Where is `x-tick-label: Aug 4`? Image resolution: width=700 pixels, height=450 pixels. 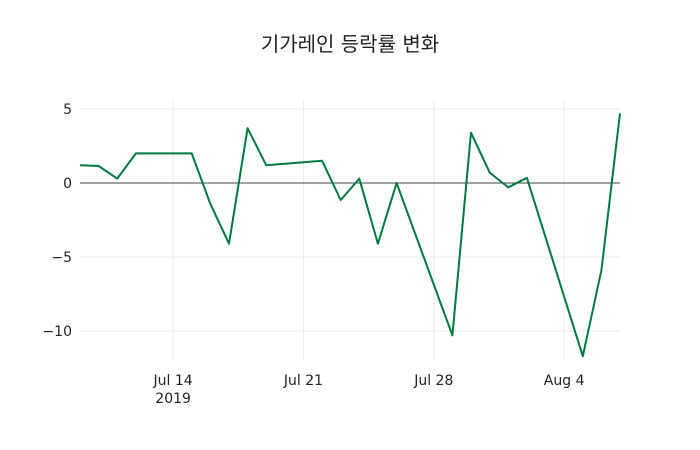 x-tick-label: Aug 4 is located at coordinates (564, 381).